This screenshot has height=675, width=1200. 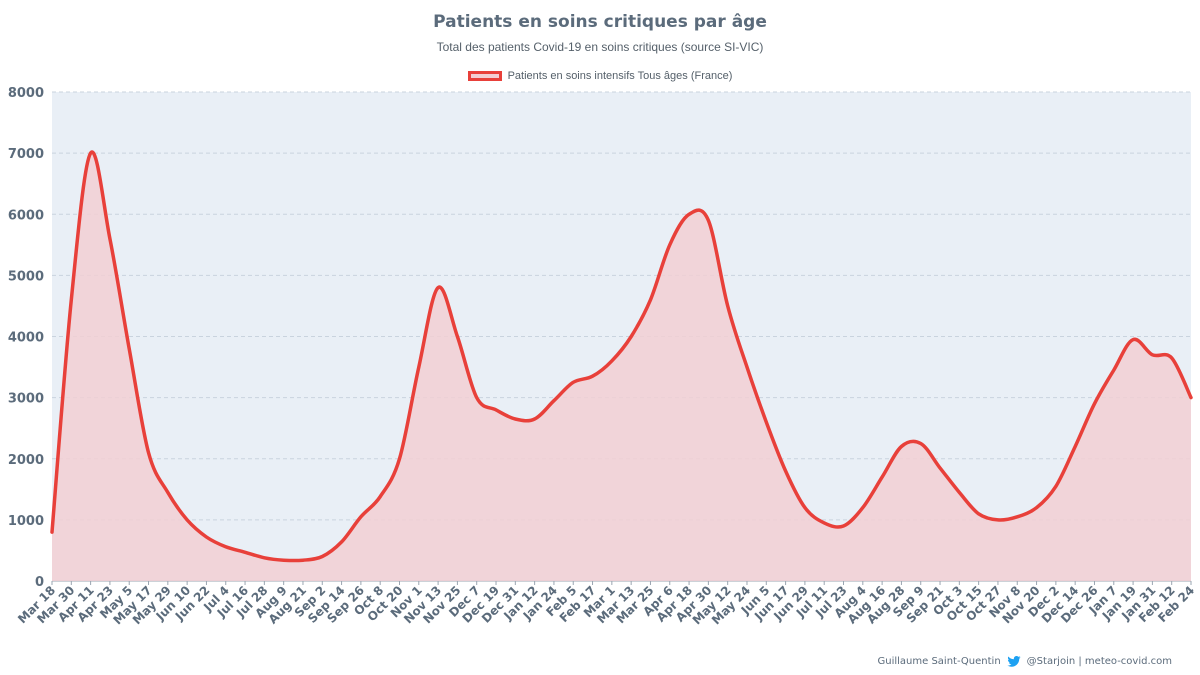 What do you see at coordinates (26, 460) in the screenshot?
I see `y-tick-label: 2000` at bounding box center [26, 460].